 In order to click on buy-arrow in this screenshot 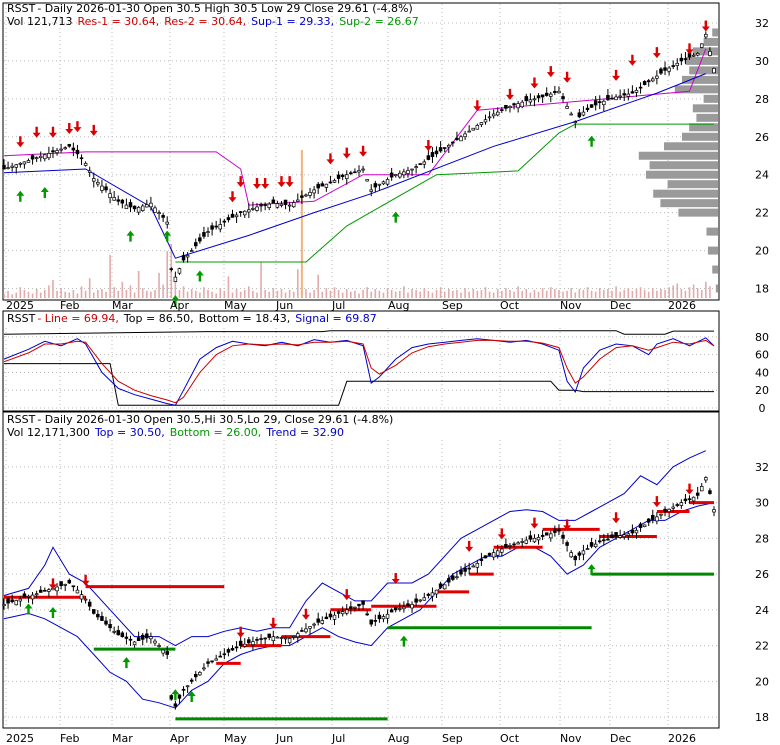, I will do `click(52, 613)`.